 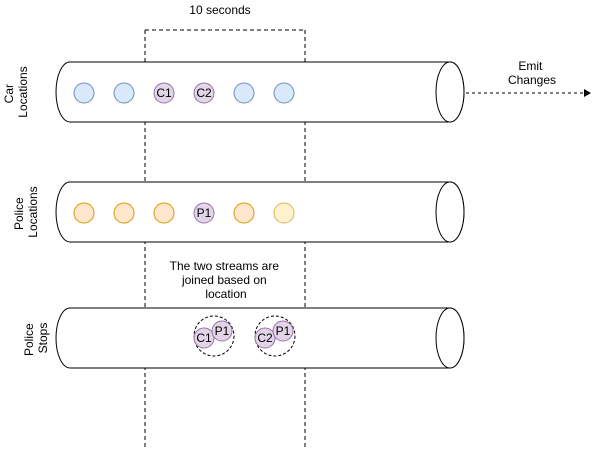 I want to click on window-label: 10 seconds, so click(x=219, y=10).